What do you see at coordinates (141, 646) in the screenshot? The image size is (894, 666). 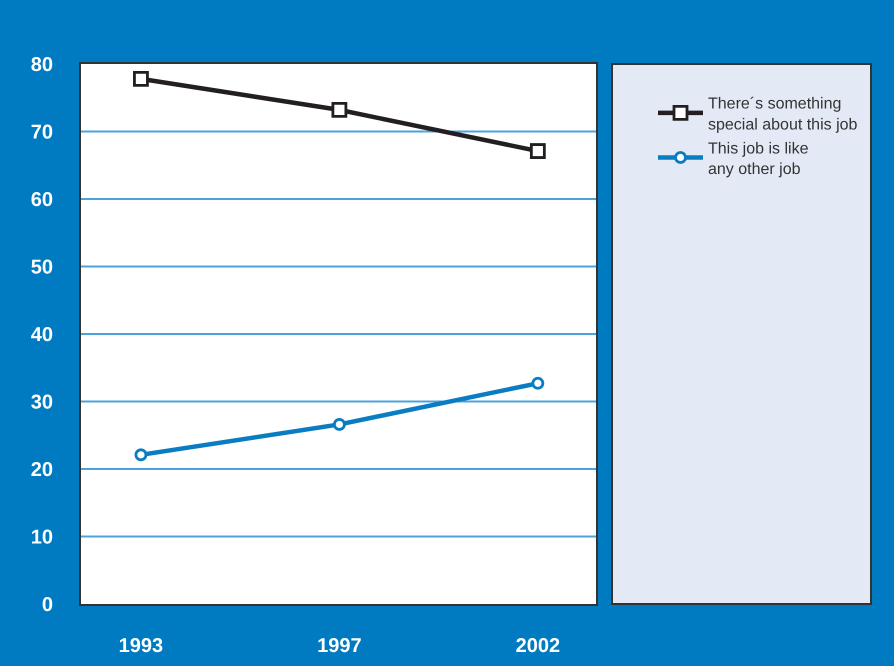 I see `x-tick-label: 1993` at bounding box center [141, 646].